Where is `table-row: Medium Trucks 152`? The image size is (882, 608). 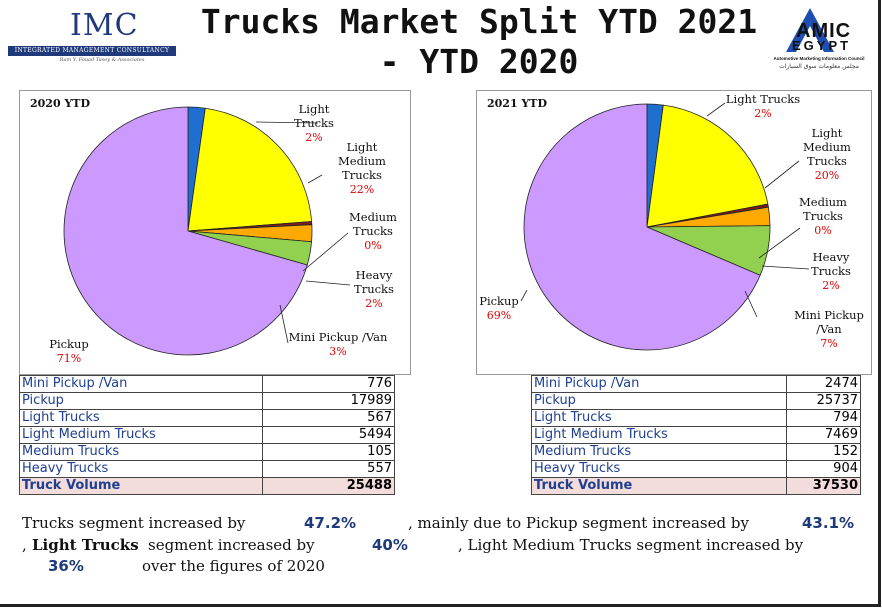
table-row: Medium Trucks 152 is located at coordinates (696, 452).